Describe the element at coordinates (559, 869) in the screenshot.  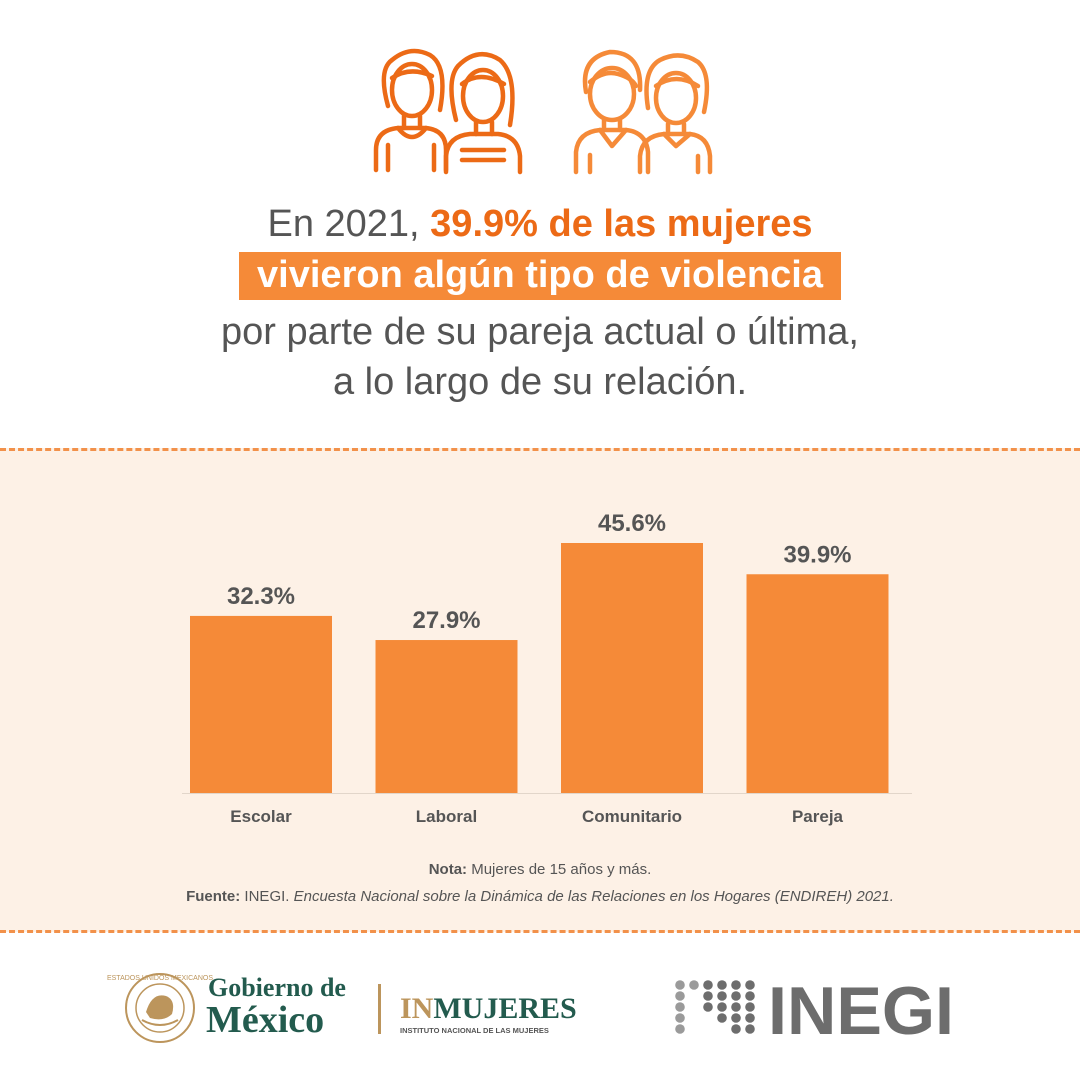
I see `note-text: Mujeres de 15 años y más.` at that location.